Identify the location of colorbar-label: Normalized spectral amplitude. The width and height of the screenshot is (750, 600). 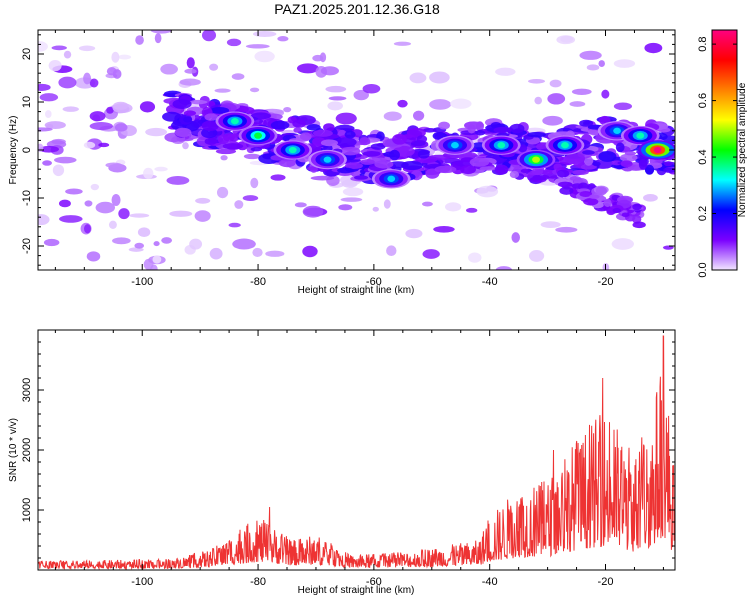
(742, 149).